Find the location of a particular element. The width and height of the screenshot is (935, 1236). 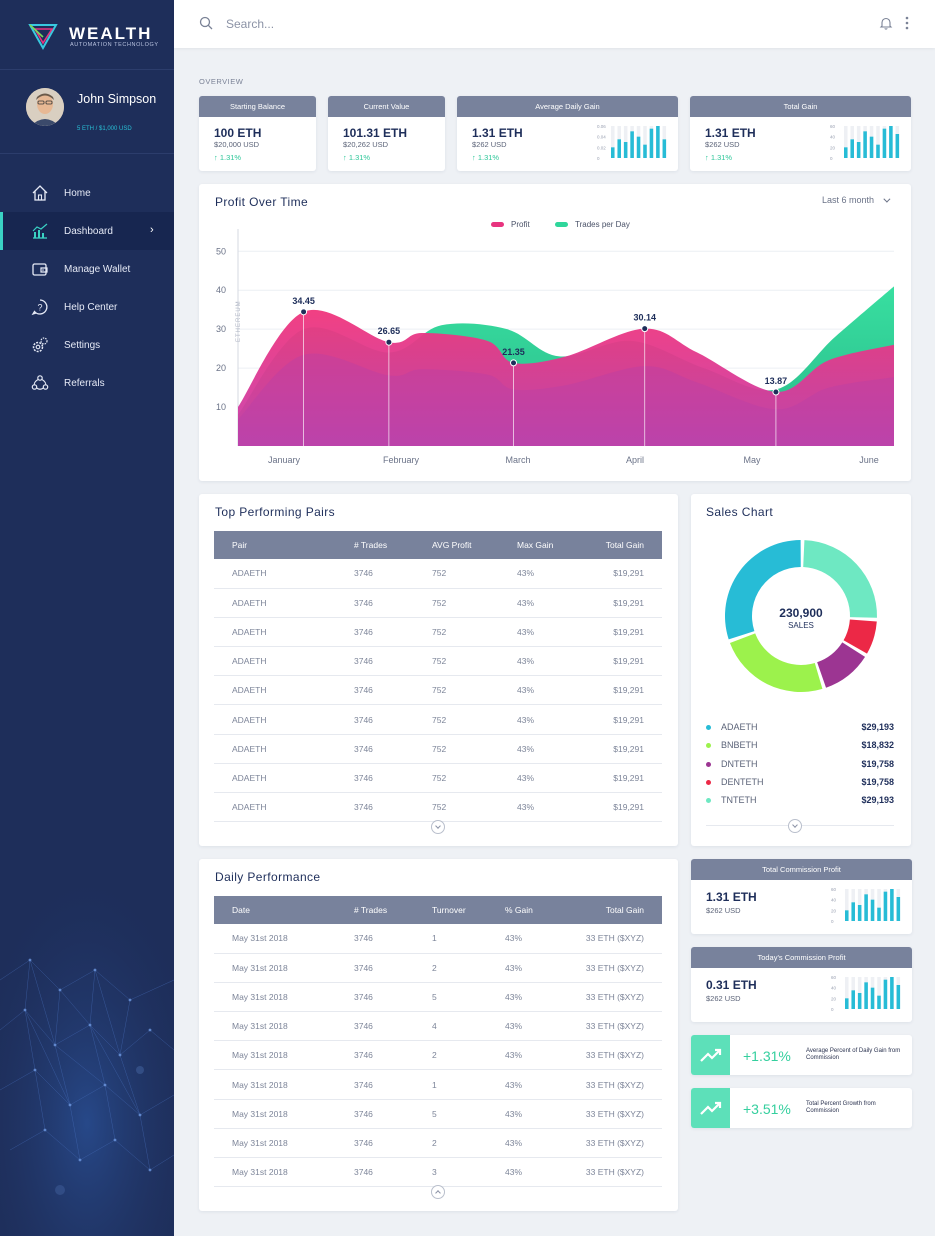

bell-icon is located at coordinates (886, 23).